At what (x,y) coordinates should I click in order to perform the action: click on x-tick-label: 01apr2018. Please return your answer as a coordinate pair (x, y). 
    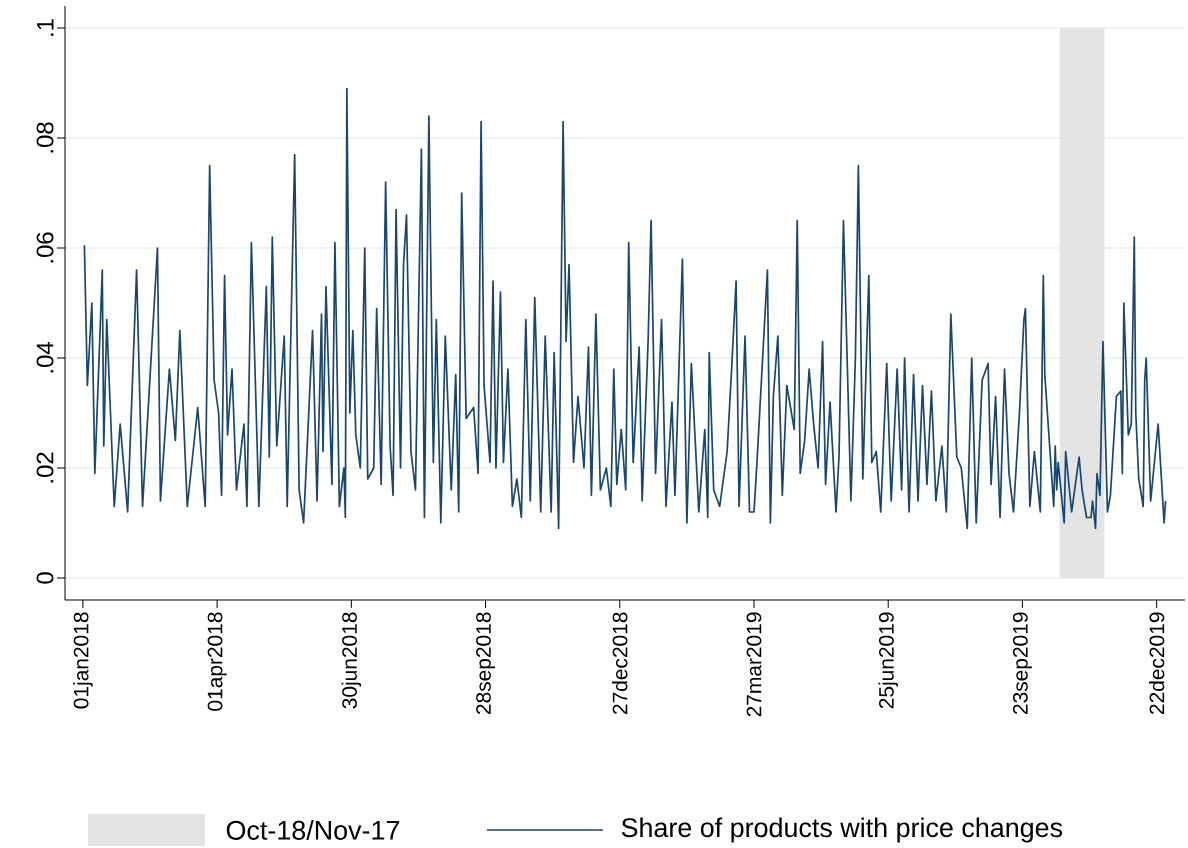
    Looking at the image, I should click on (217, 661).